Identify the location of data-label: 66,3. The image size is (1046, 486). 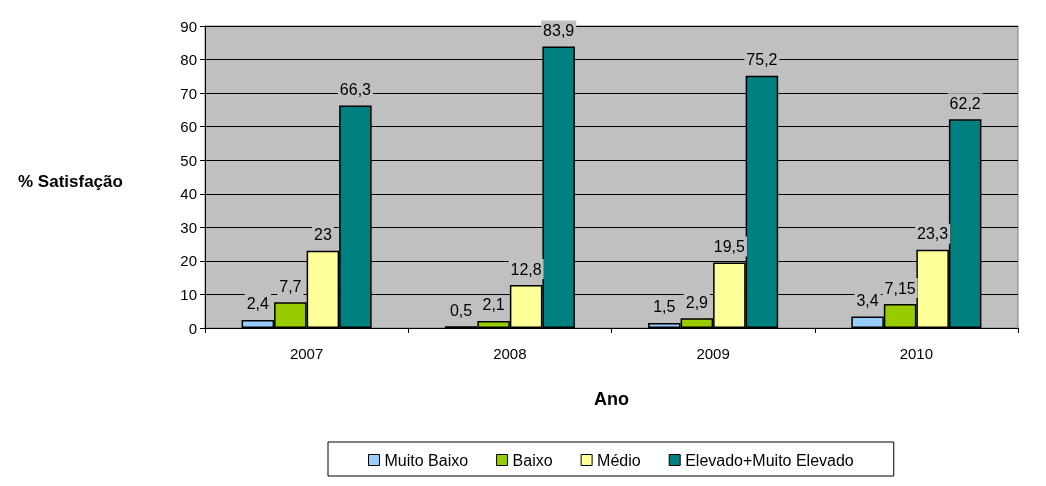
(355, 90).